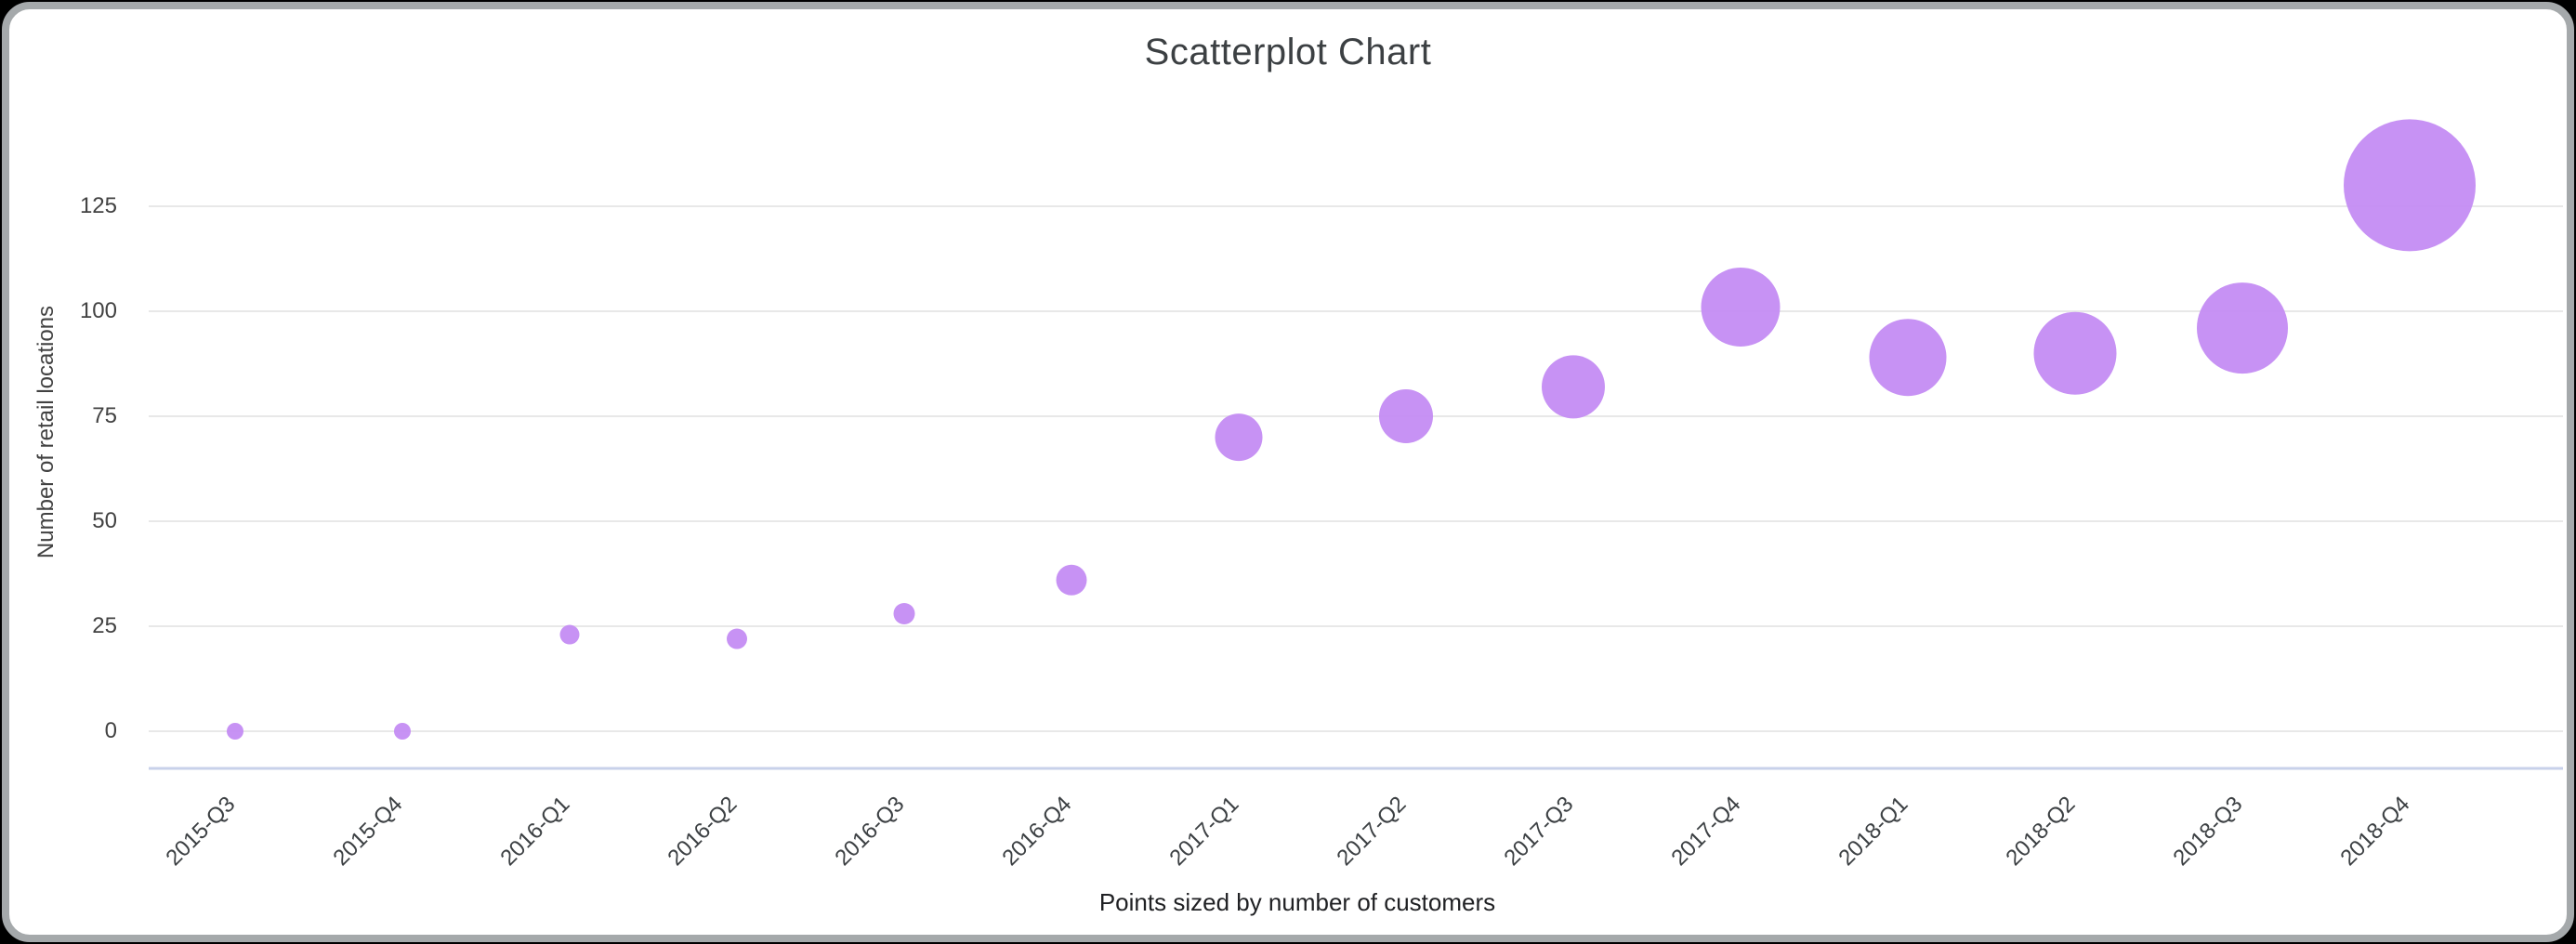 This screenshot has width=2576, height=944. What do you see at coordinates (235, 731) in the screenshot?
I see `data-point-bubble-2015-Q3` at bounding box center [235, 731].